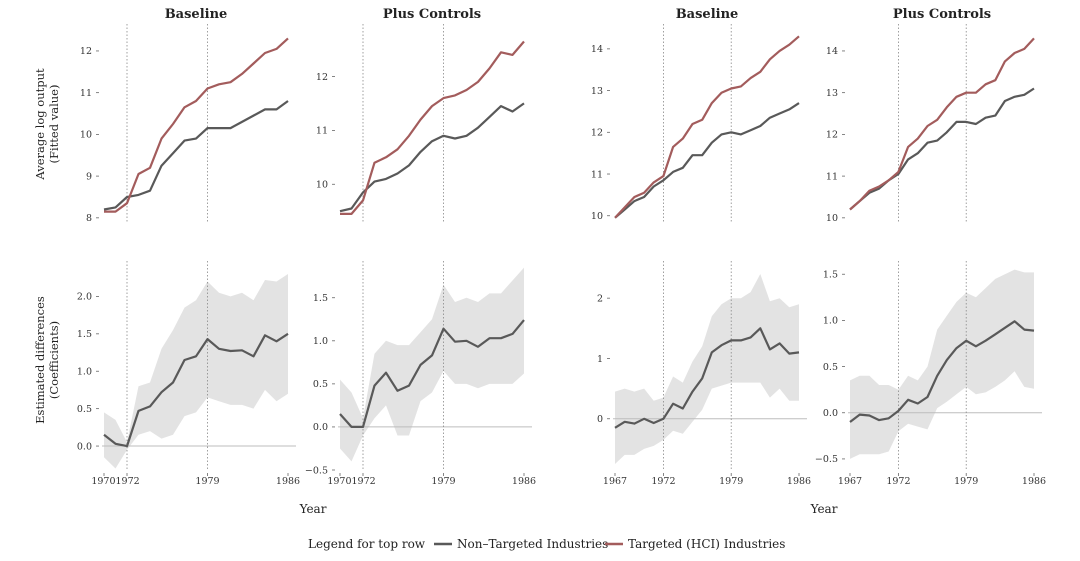 The width and height of the screenshot is (1080, 561). I want to click on panel-top-4: Plus Controls 10 11 12 13 14, so click(930, 115).